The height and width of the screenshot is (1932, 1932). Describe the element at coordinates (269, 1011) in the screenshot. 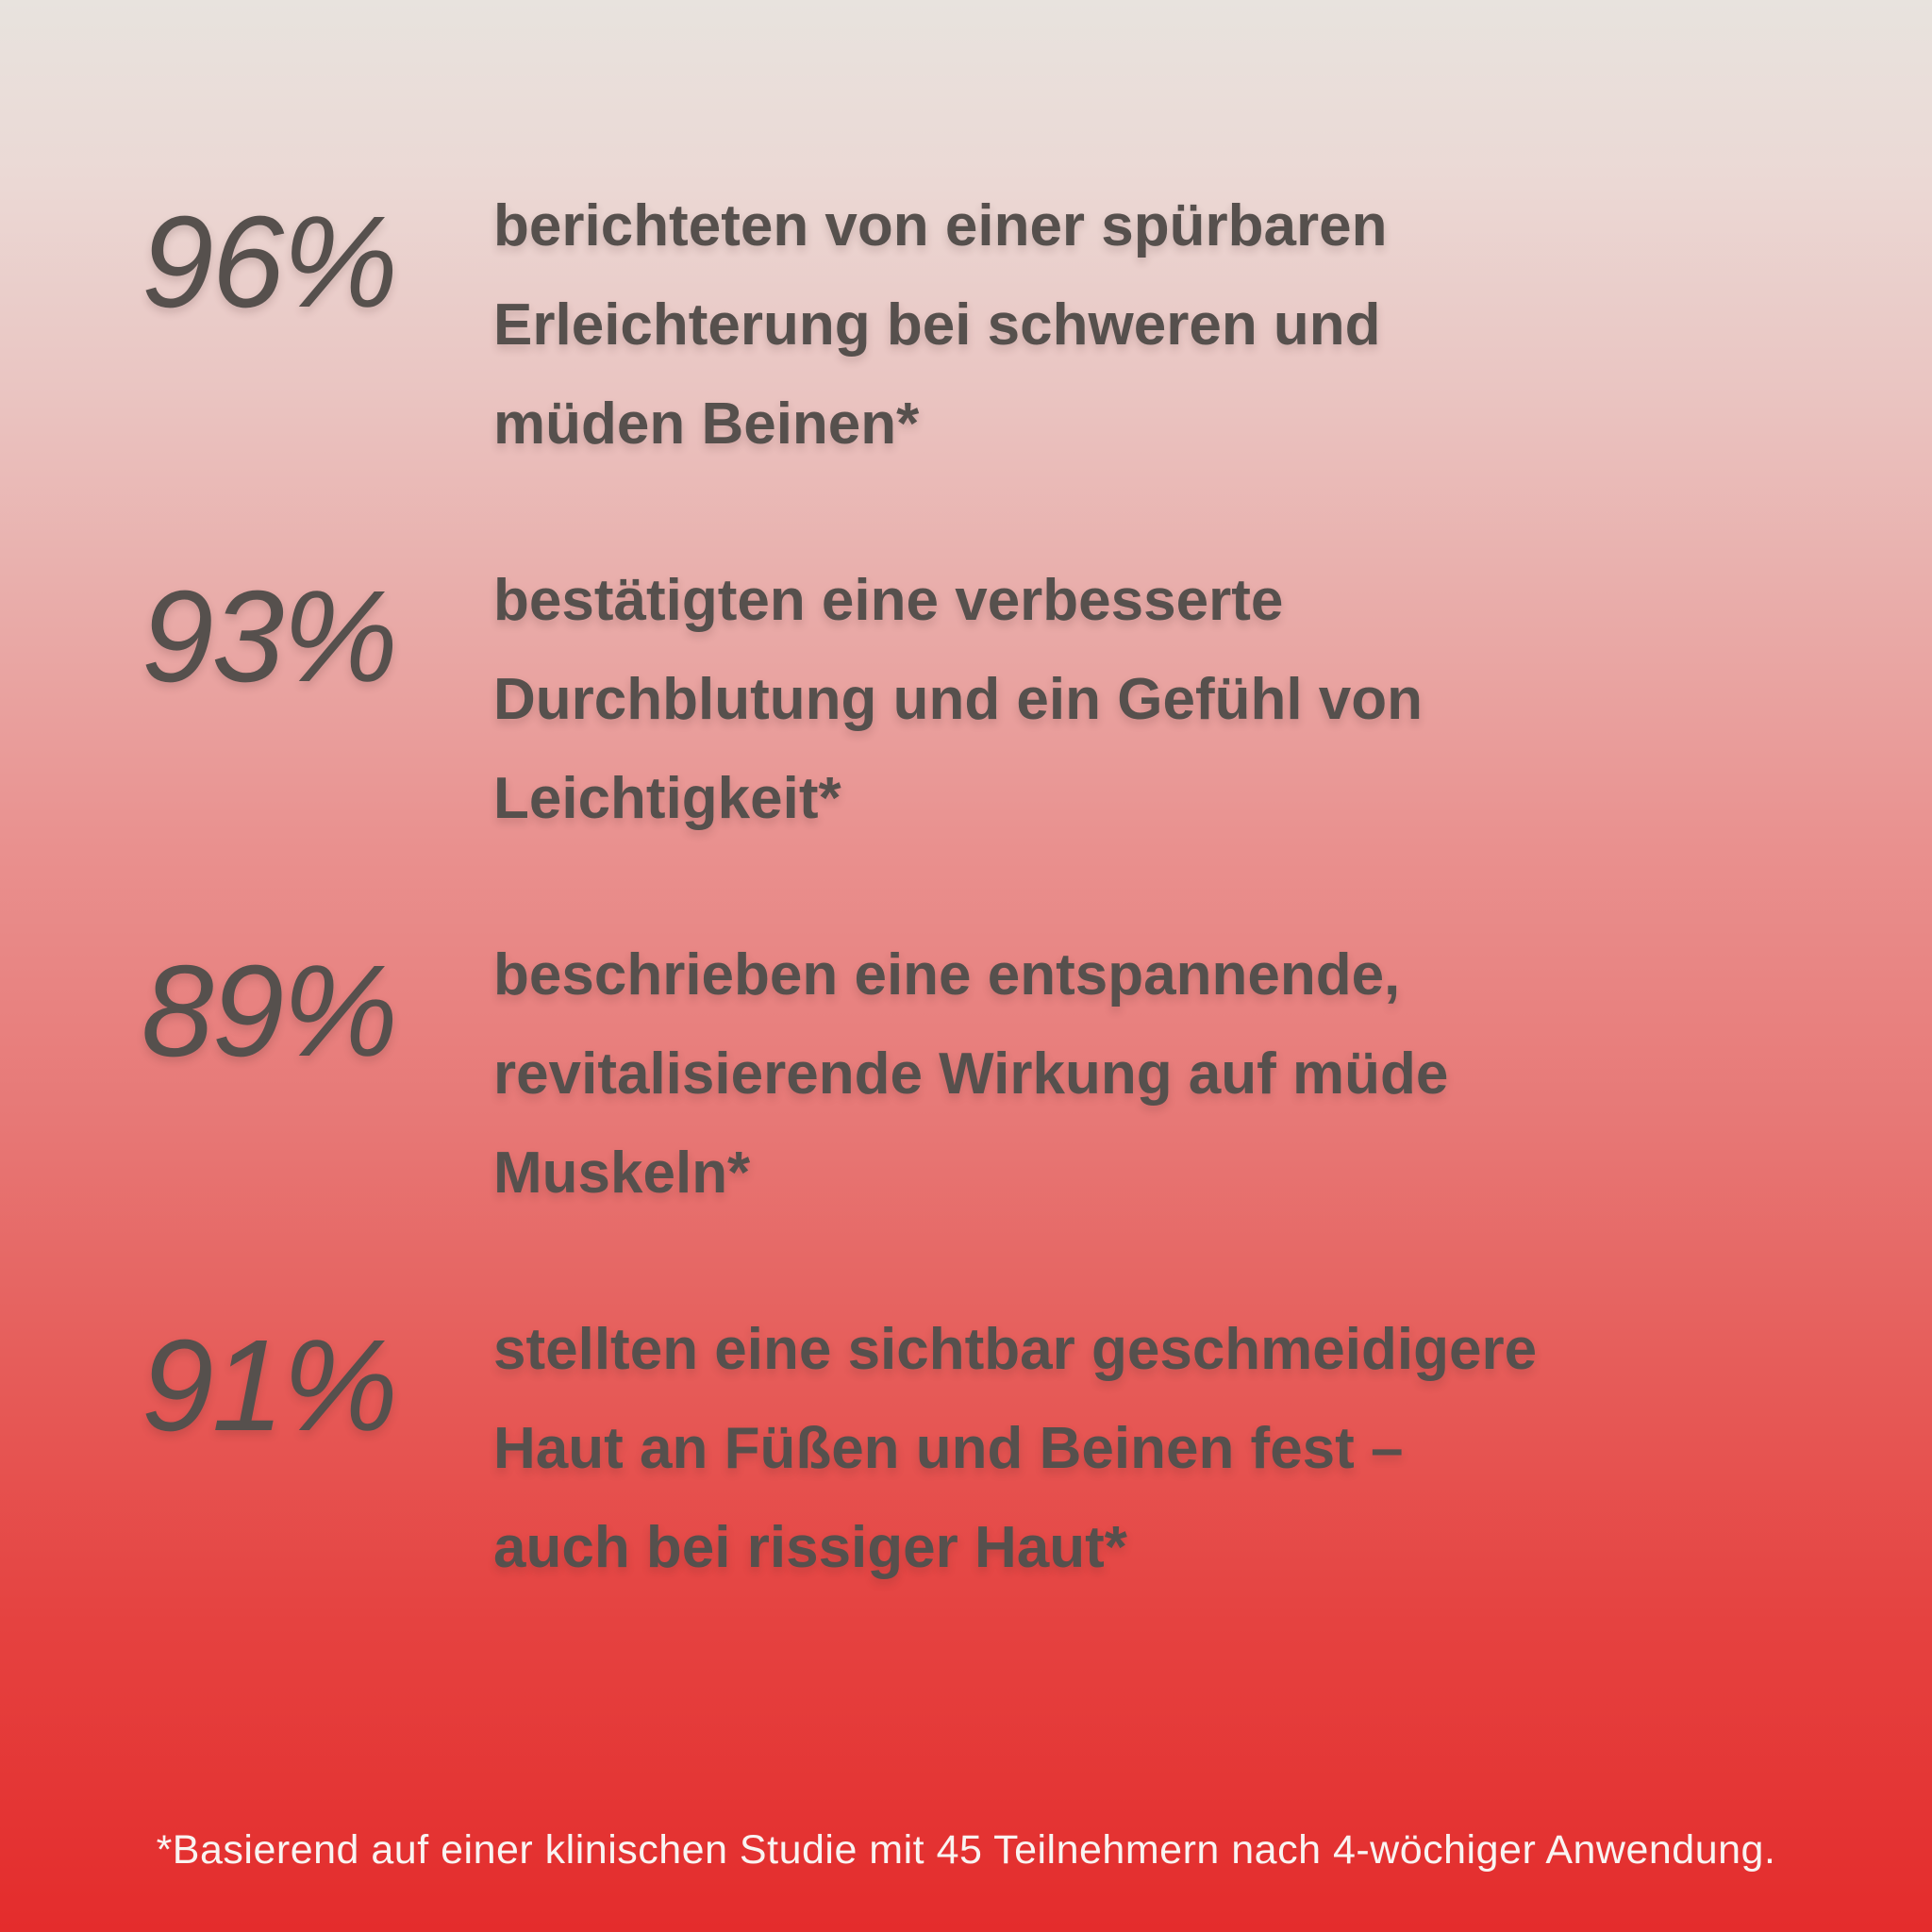

I see `stat-percent-value: 89%` at that location.